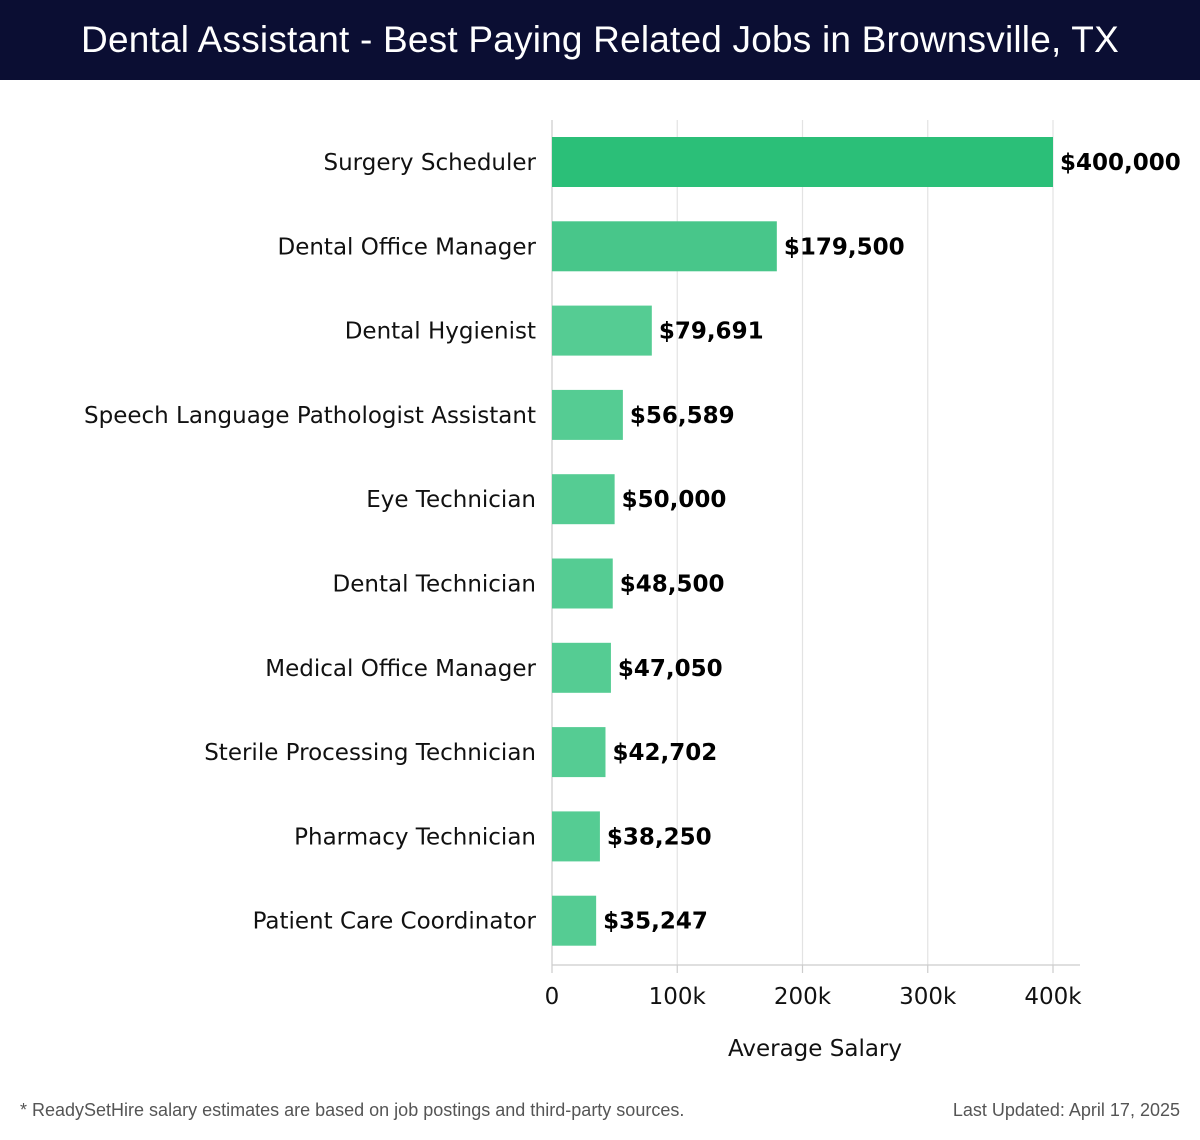 This screenshot has width=1200, height=1140. I want to click on value-label: $48,500, so click(672, 585).